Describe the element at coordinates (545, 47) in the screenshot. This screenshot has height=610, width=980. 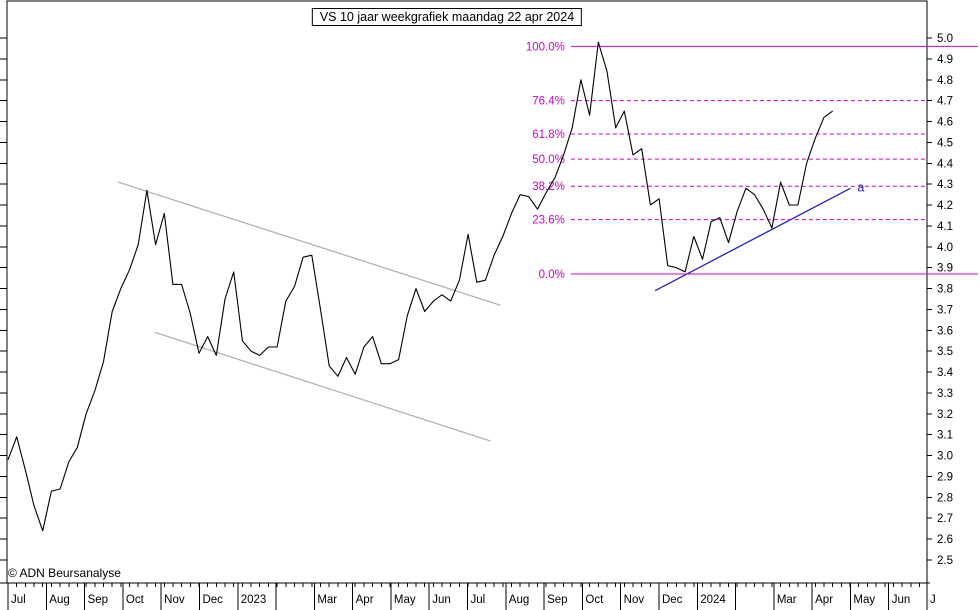
I see `fib-label-1000: 100.0%` at that location.